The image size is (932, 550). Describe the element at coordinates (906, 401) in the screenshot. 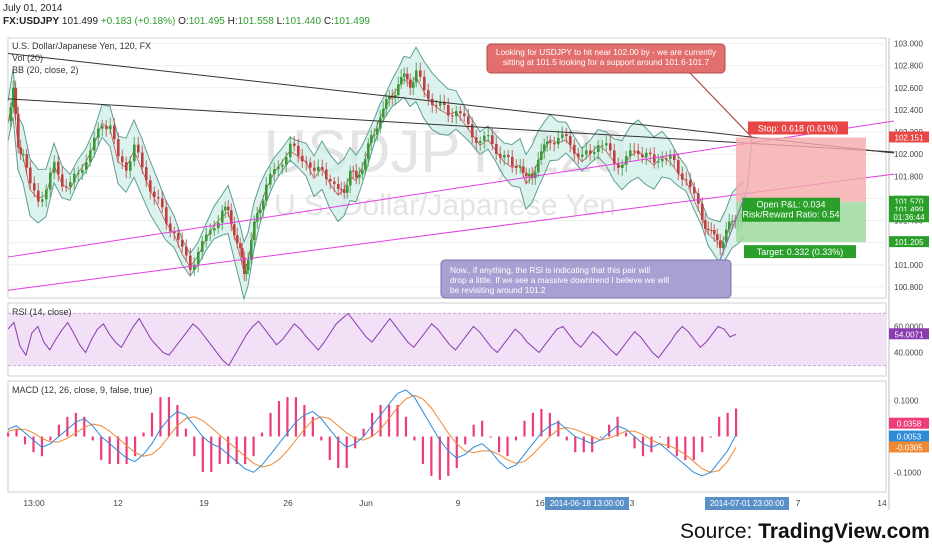

I see `macd-tick-label: 0.1000` at that location.